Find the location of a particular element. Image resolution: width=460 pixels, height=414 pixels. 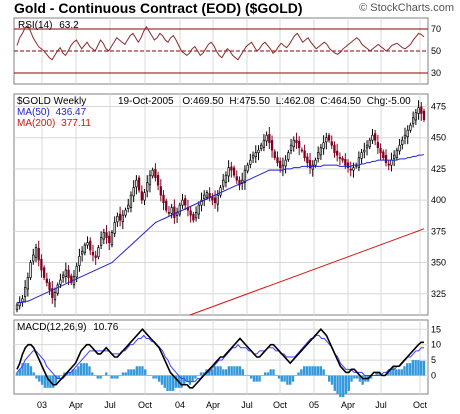

ma50-legend: MA(50) 436.47 is located at coordinates (52, 112).